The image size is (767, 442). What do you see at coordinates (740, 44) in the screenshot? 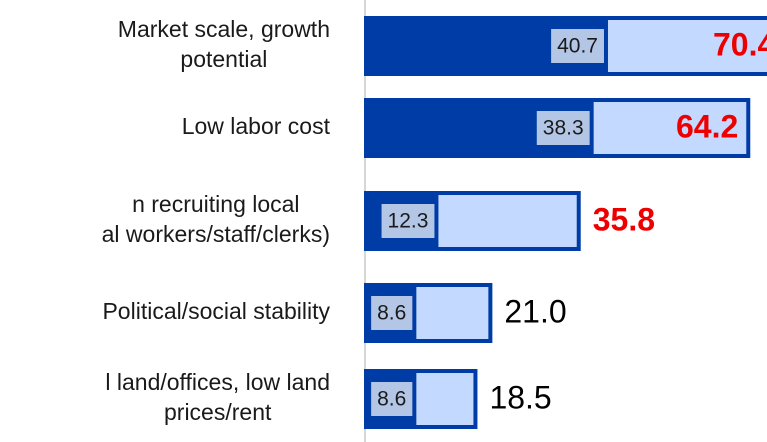
I see `total-value-label: 70.4` at bounding box center [740, 44].